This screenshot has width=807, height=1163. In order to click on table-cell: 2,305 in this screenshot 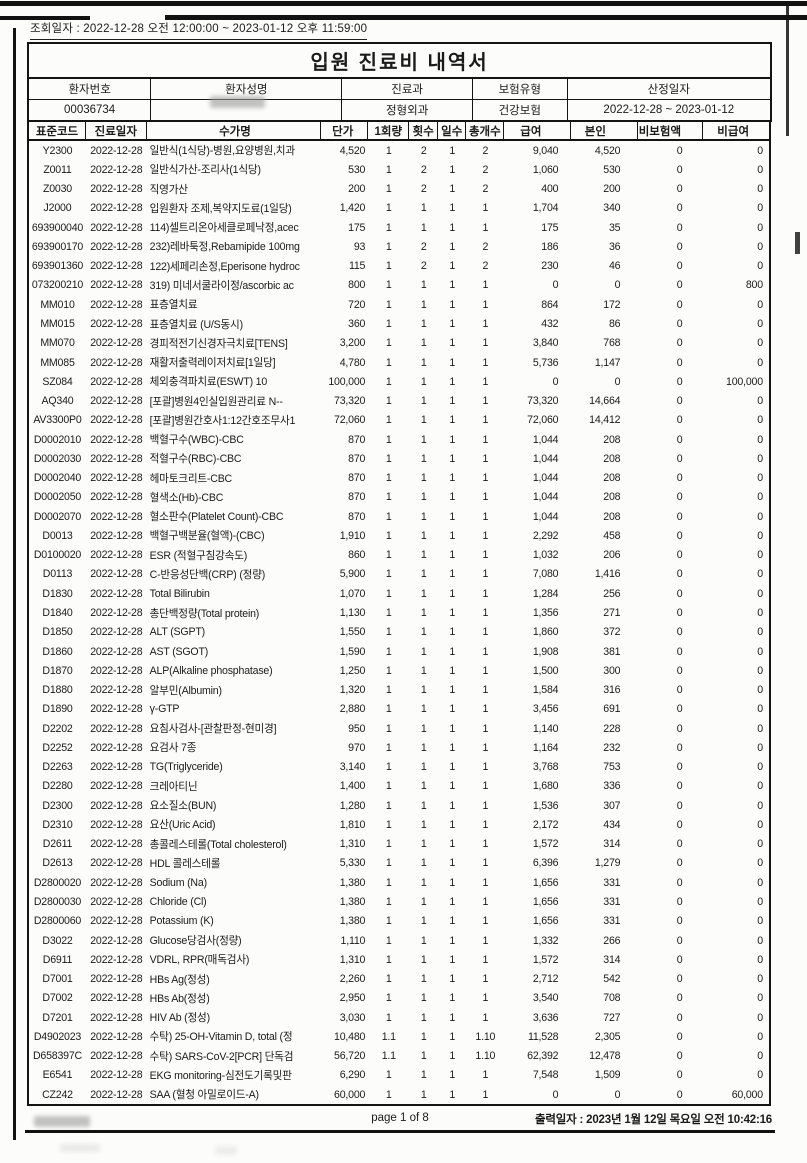, I will do `click(607, 1036)`.